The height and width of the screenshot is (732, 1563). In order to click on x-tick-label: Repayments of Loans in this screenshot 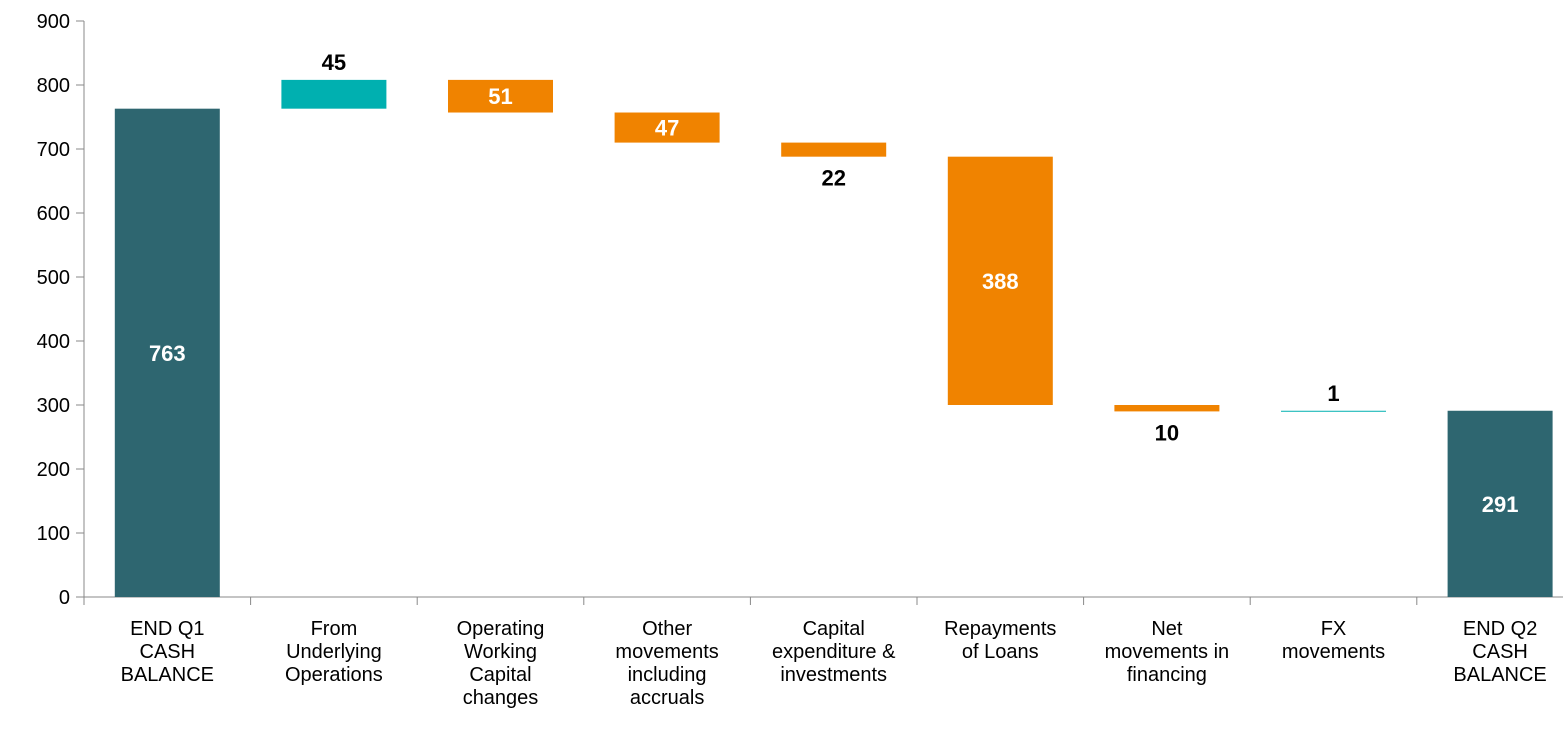, I will do `click(1000, 640)`.